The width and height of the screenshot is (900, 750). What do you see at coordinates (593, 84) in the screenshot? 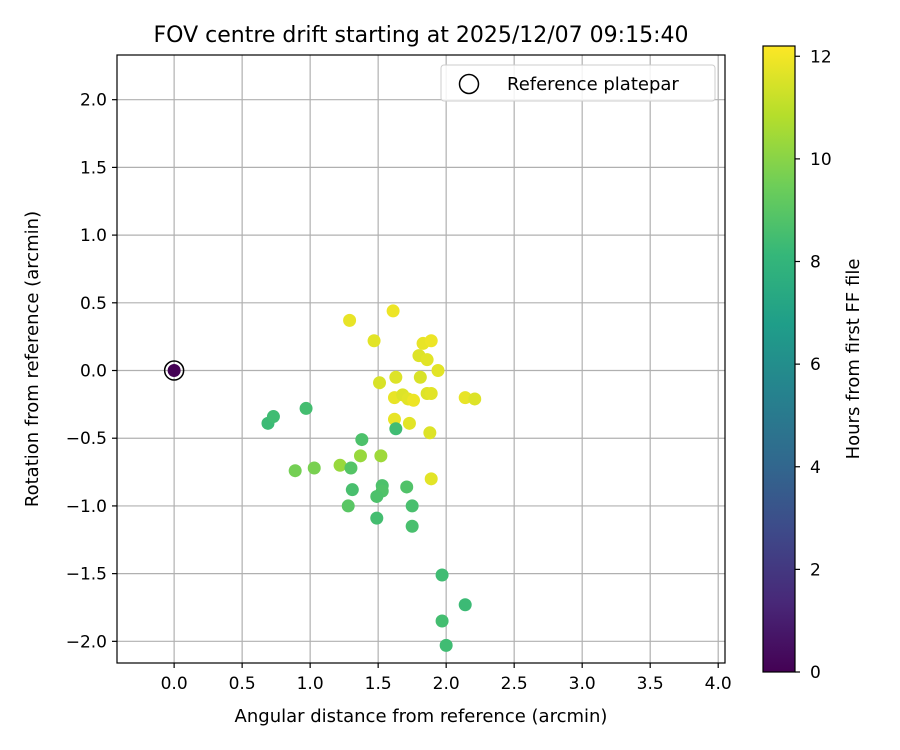
I see `legend-label: Reference platepar` at bounding box center [593, 84].